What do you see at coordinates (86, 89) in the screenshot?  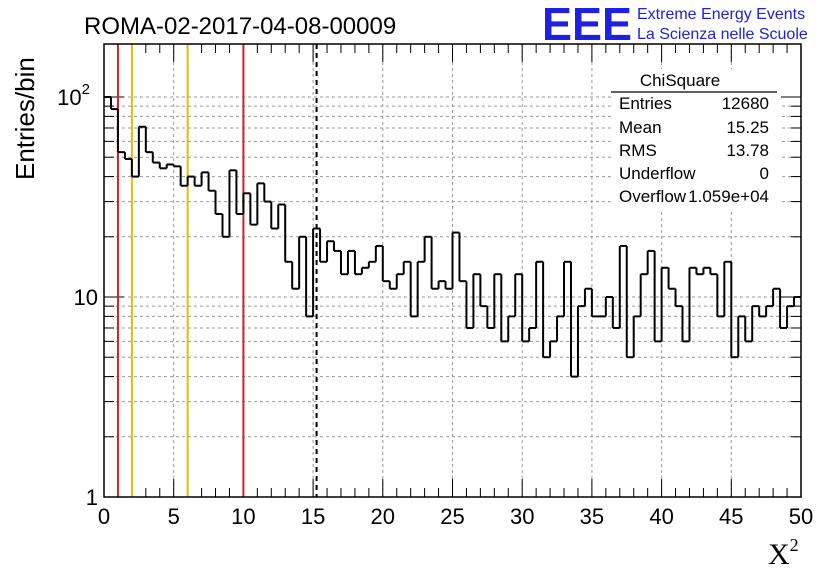 I see `y-tick-label-exponent: 2` at bounding box center [86, 89].